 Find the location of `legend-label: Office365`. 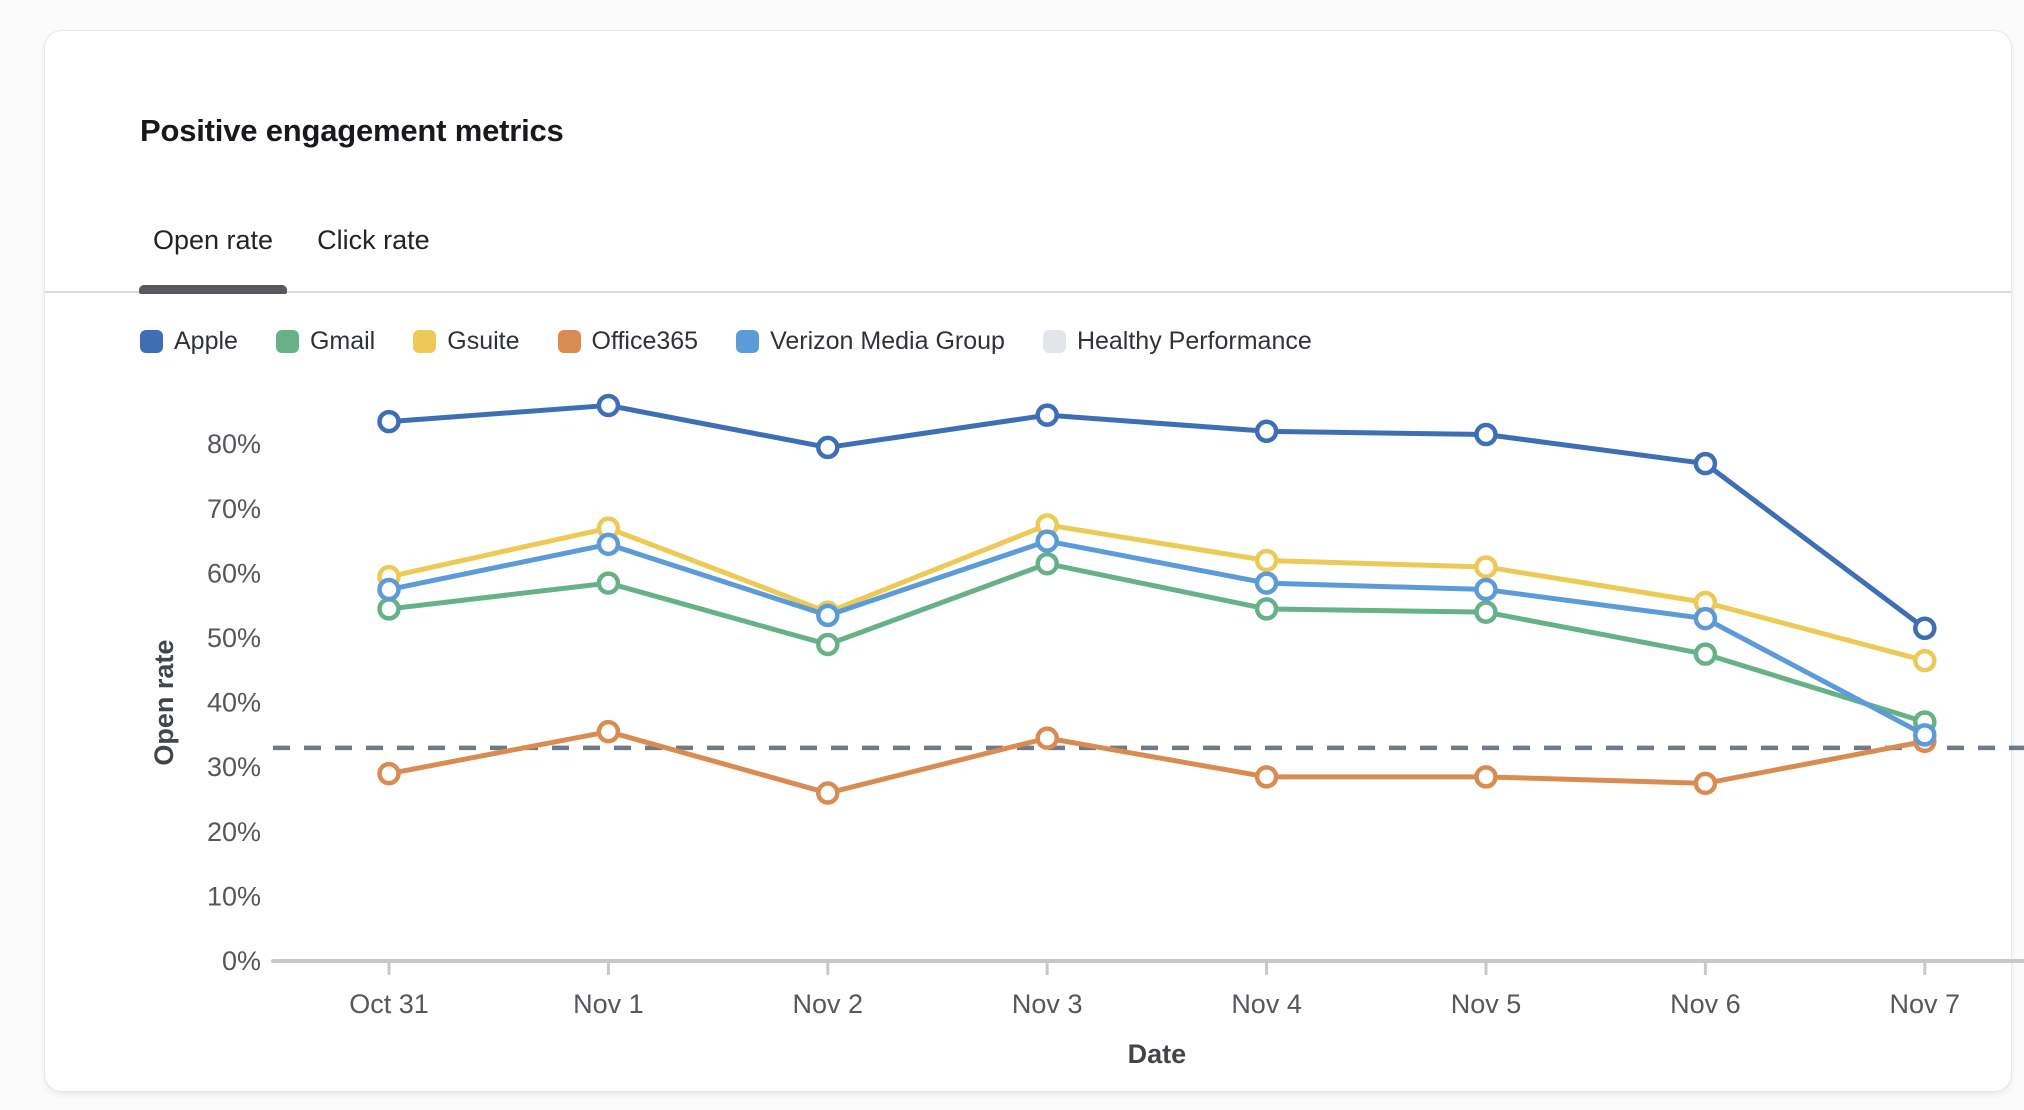

legend-label: Office365 is located at coordinates (645, 341).